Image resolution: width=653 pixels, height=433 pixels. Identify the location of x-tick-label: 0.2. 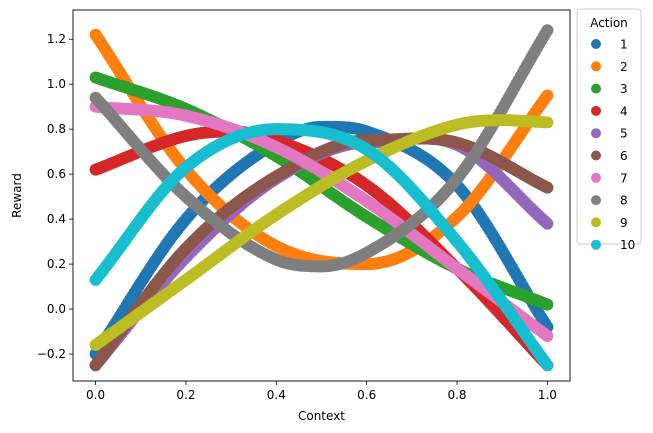
(185, 395).